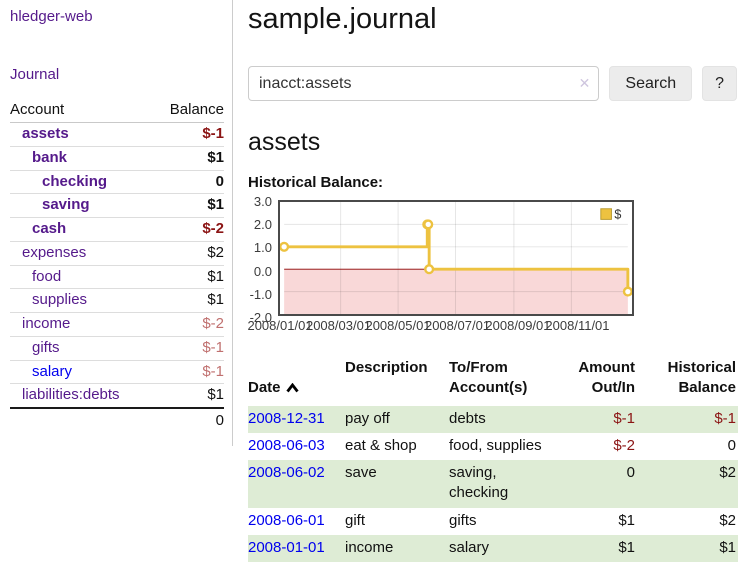 The height and width of the screenshot is (582, 742). Describe the element at coordinates (82, 111) in the screenshot. I see `accounts-header-account: Account` at that location.